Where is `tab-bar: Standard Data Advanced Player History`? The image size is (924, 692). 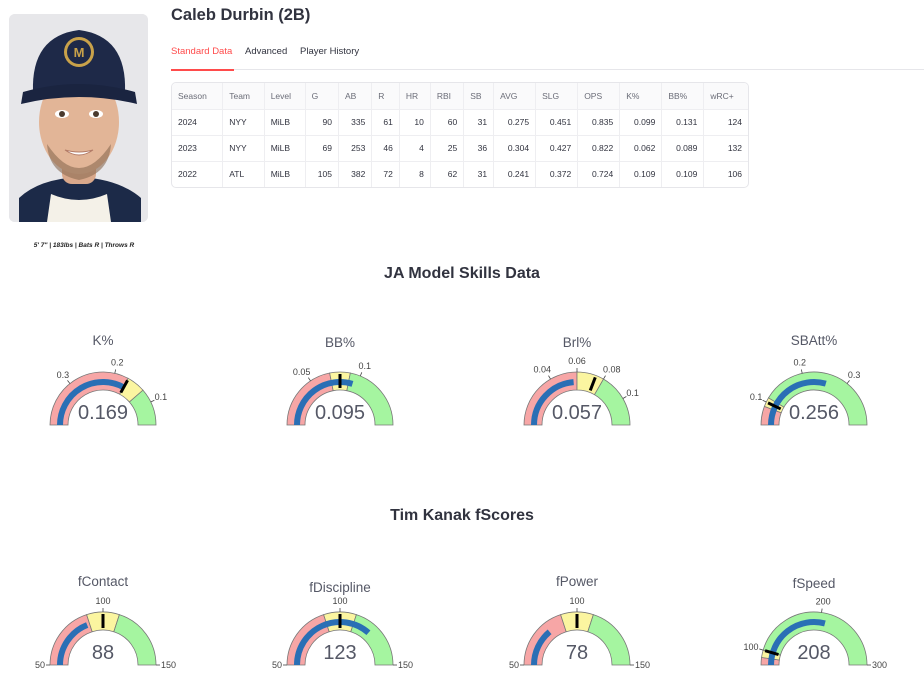 tab-bar: Standard Data Advanced Player History is located at coordinates (547, 57).